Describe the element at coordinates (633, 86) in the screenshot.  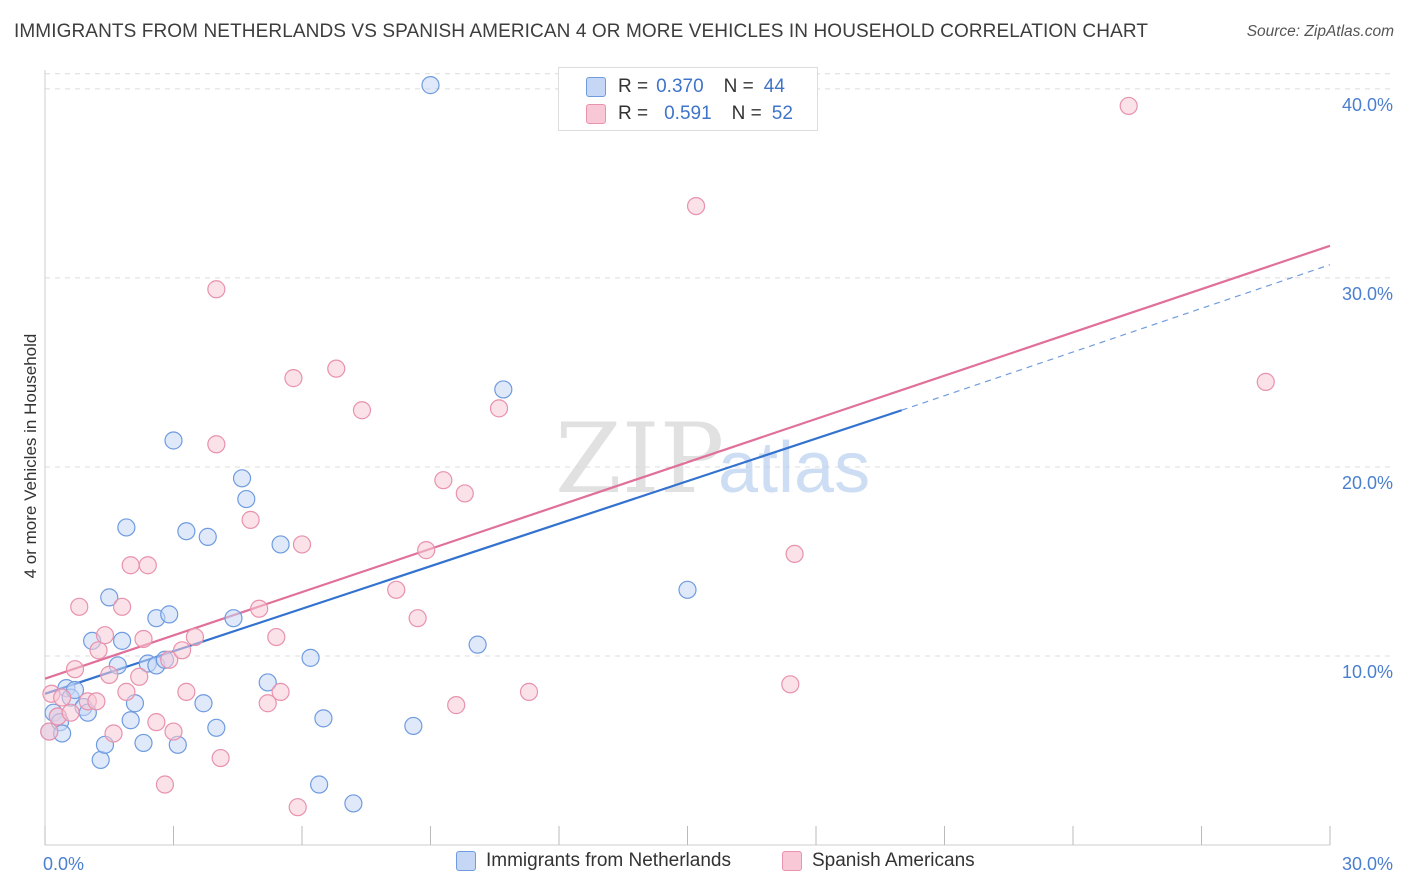
I see `r-label: R =` at that location.